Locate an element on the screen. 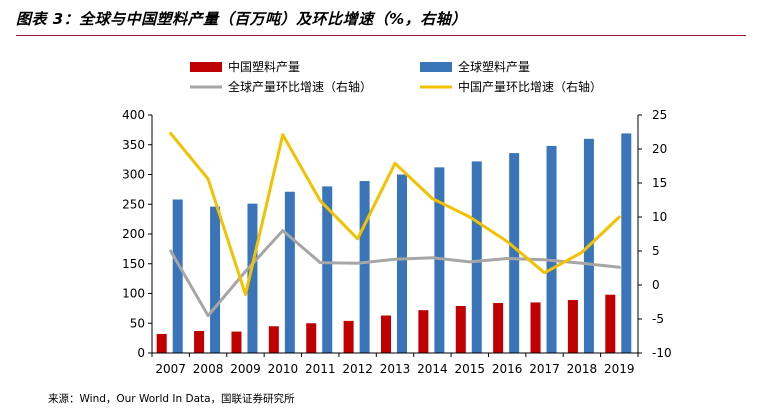 This screenshot has height=408, width=761. bar-china-2013 is located at coordinates (386, 334).